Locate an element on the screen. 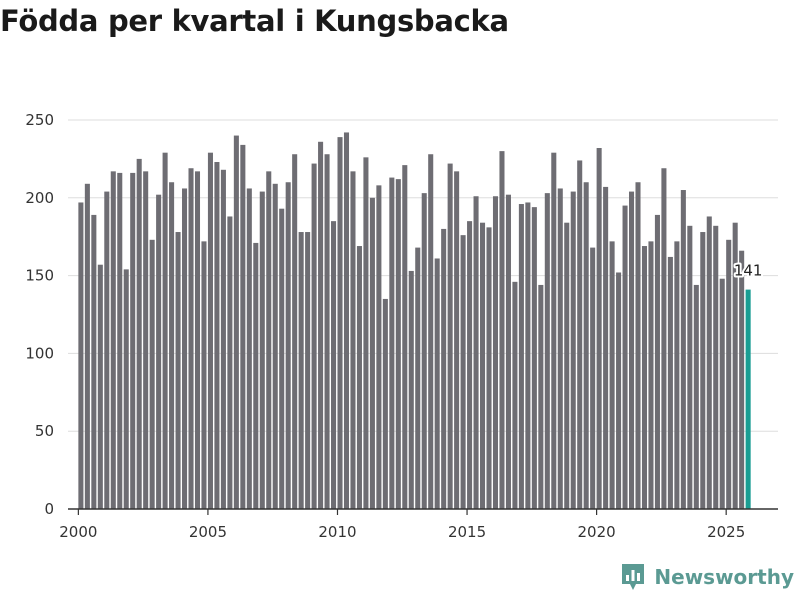 The image size is (800, 600). x-tick-label: 2000 is located at coordinates (78, 532).